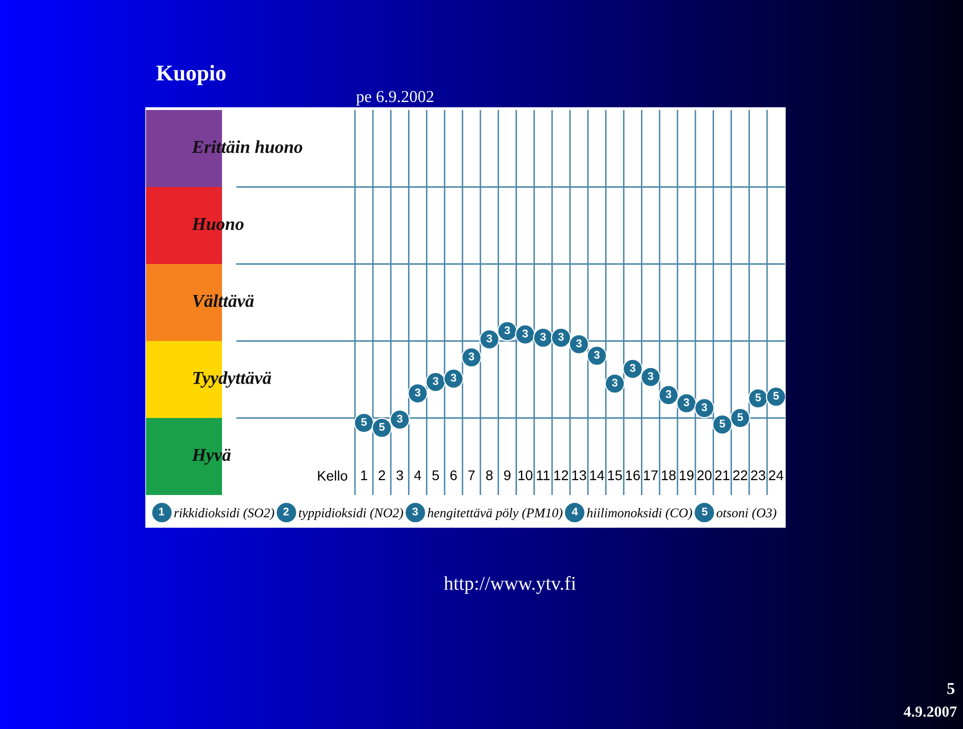 The width and height of the screenshot is (963, 729). What do you see at coordinates (364, 475) in the screenshot?
I see `x-tick-label: 1` at bounding box center [364, 475].